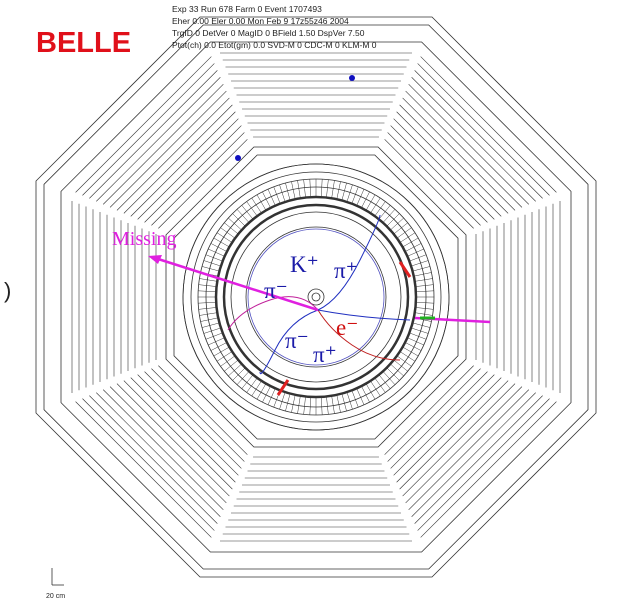 This screenshot has height=609, width=619. What do you see at coordinates (347, 327) in the screenshot?
I see `particle-label: e⁻` at bounding box center [347, 327].